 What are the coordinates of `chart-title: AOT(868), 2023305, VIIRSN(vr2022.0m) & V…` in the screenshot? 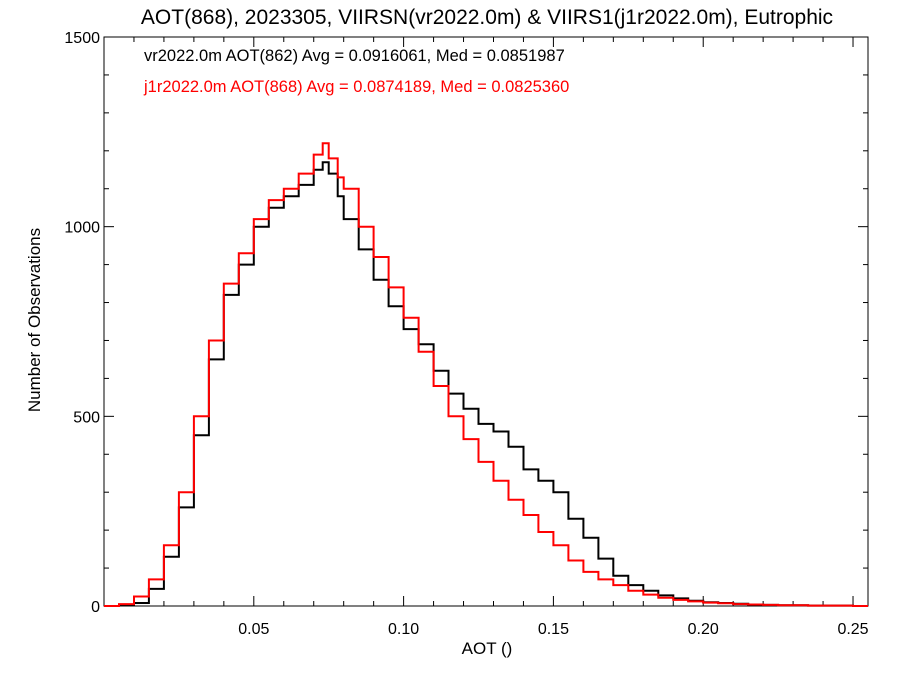 It's located at (487, 17).